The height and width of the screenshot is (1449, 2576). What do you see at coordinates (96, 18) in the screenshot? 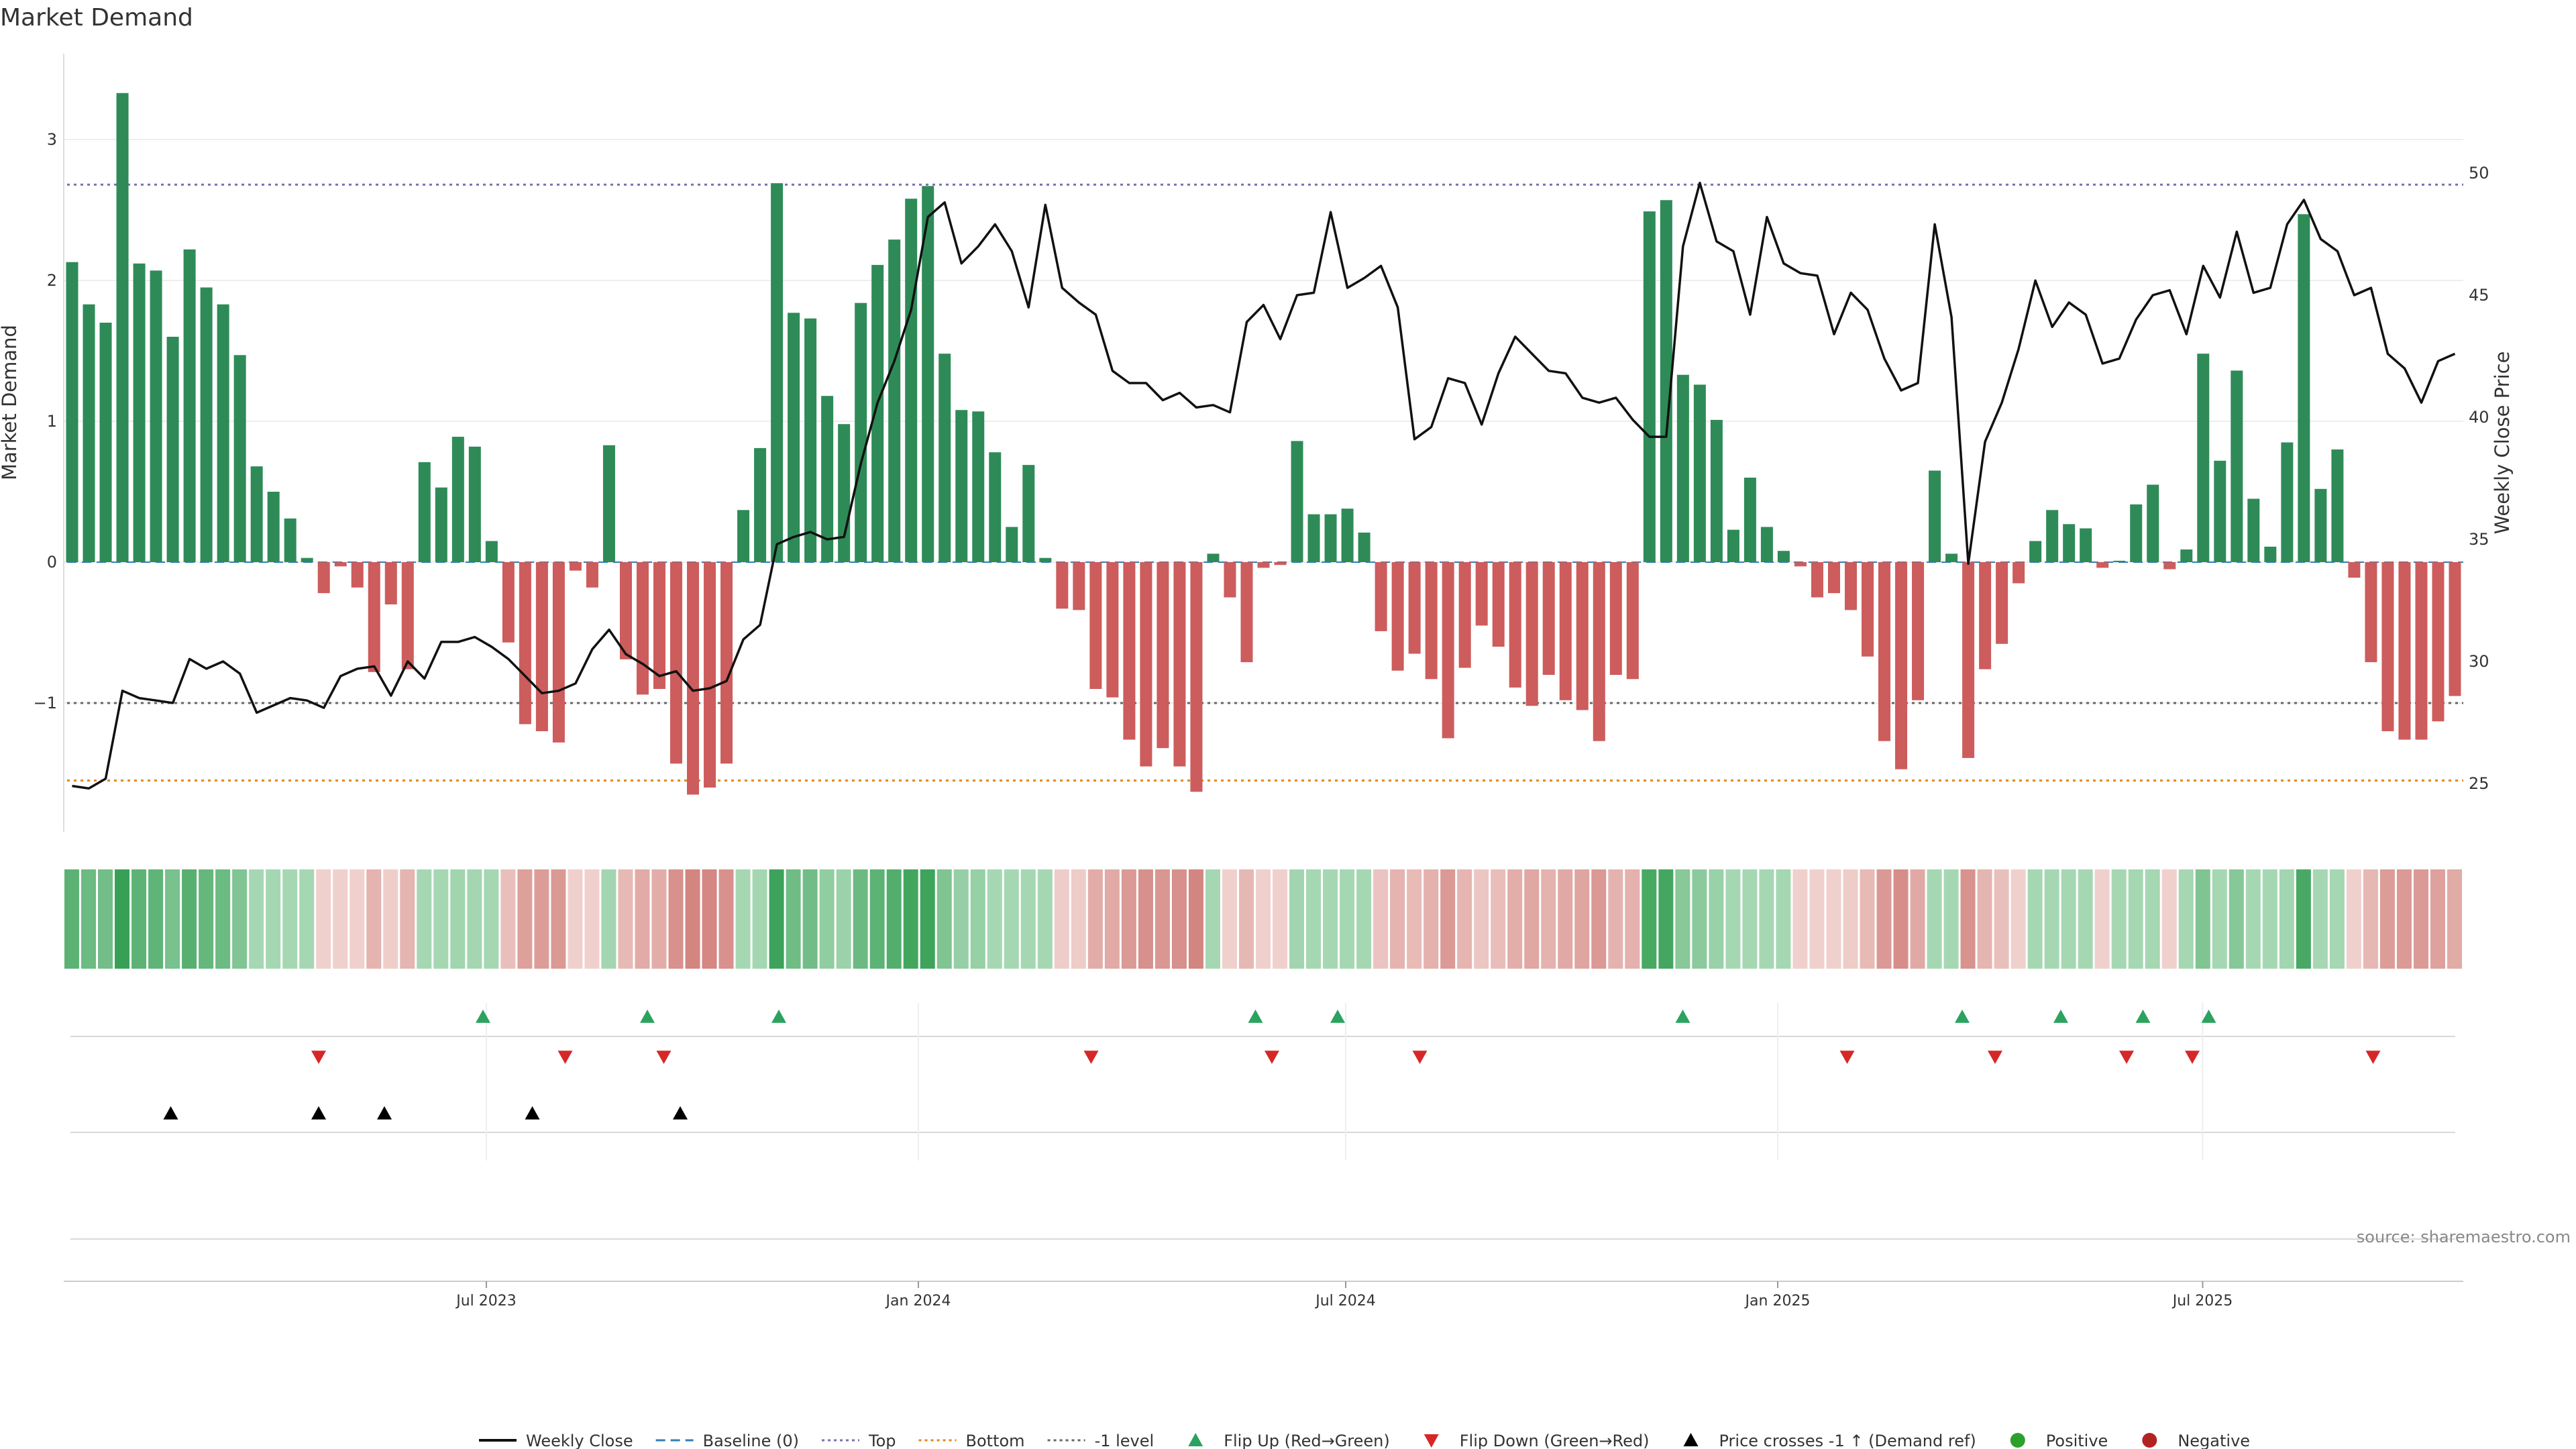
I see `chart-title: Market Demand` at bounding box center [96, 18].